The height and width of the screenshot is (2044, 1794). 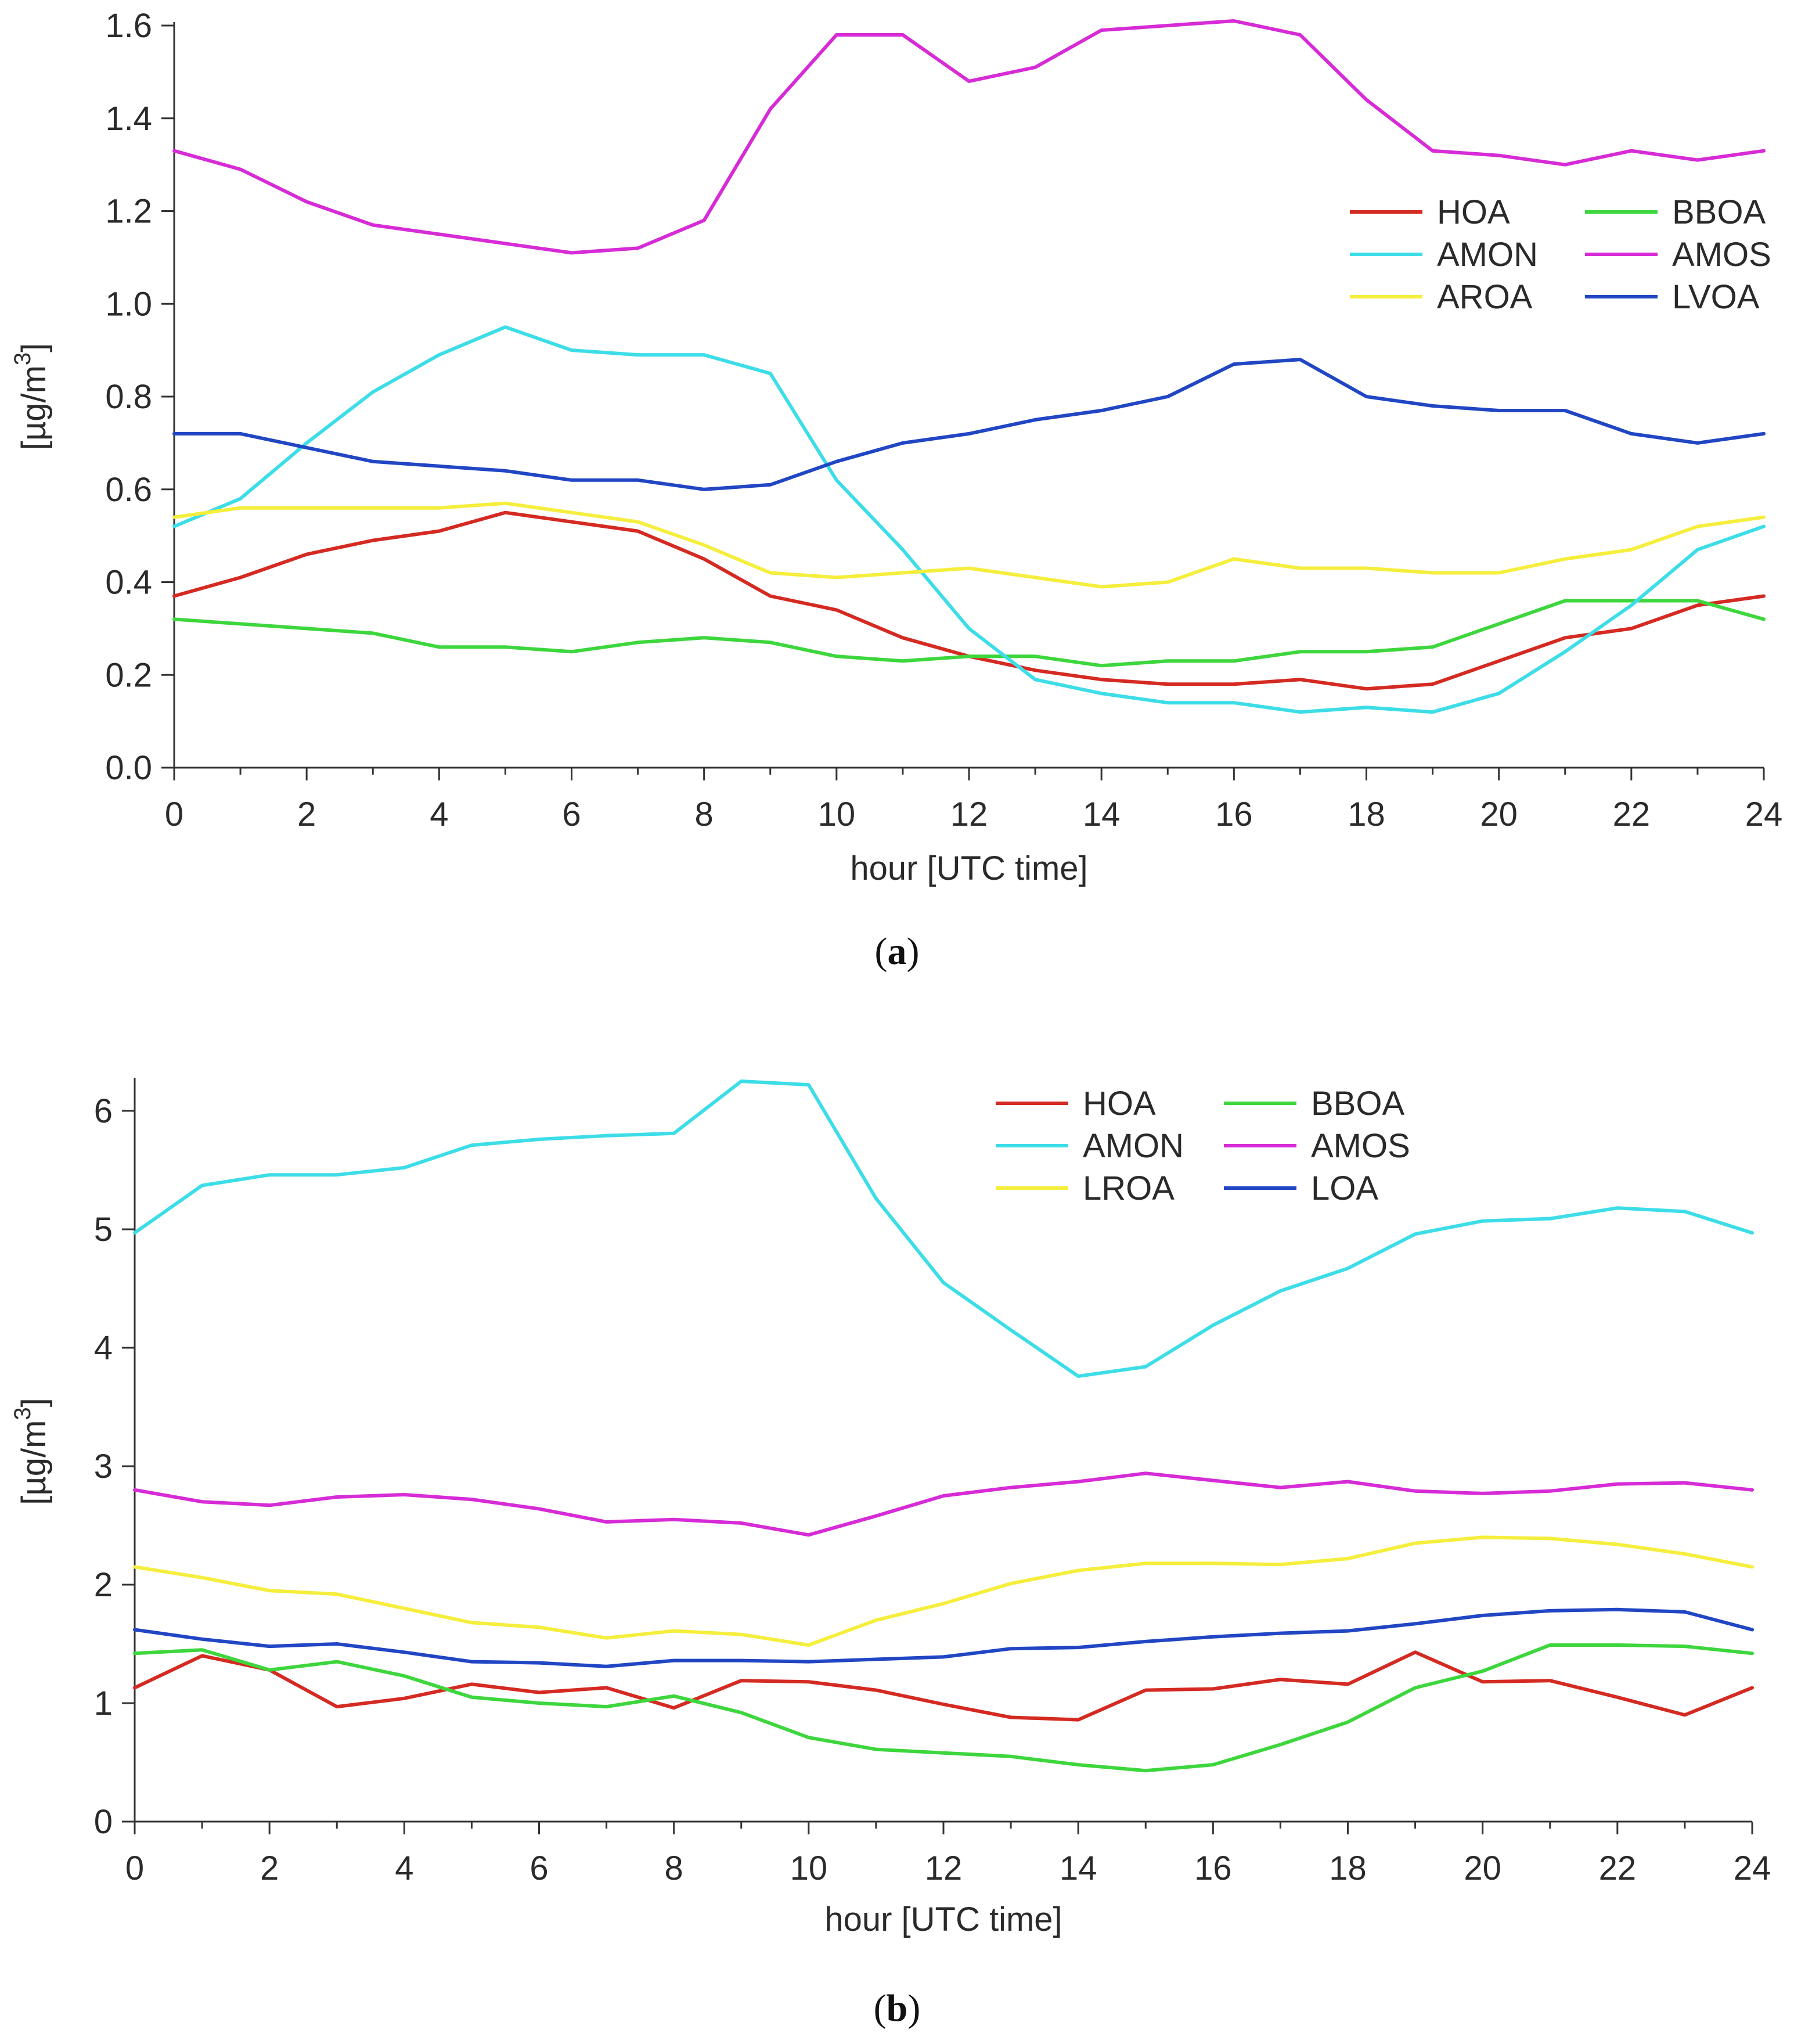 What do you see at coordinates (1203, 1146) in the screenshot?
I see `legend: HOA BBOA AMON AMOS LROA LOA` at bounding box center [1203, 1146].